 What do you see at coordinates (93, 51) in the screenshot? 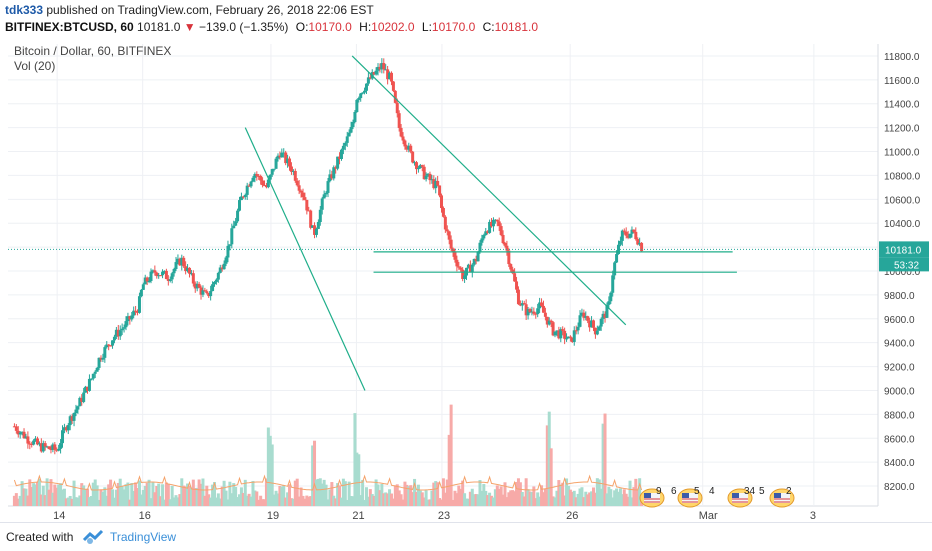
I see `series-legend: Bitcoin / Dollar, 60, BITFINEX` at bounding box center [93, 51].